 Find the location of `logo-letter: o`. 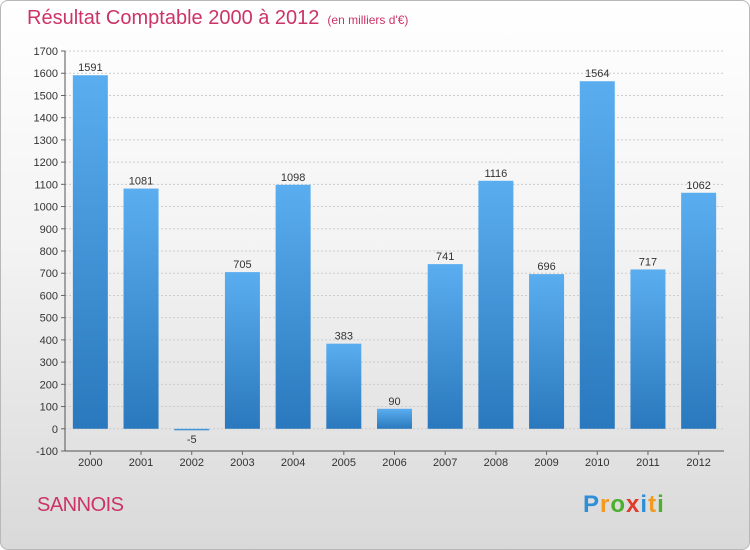

logo-letter: o is located at coordinates (618, 504).